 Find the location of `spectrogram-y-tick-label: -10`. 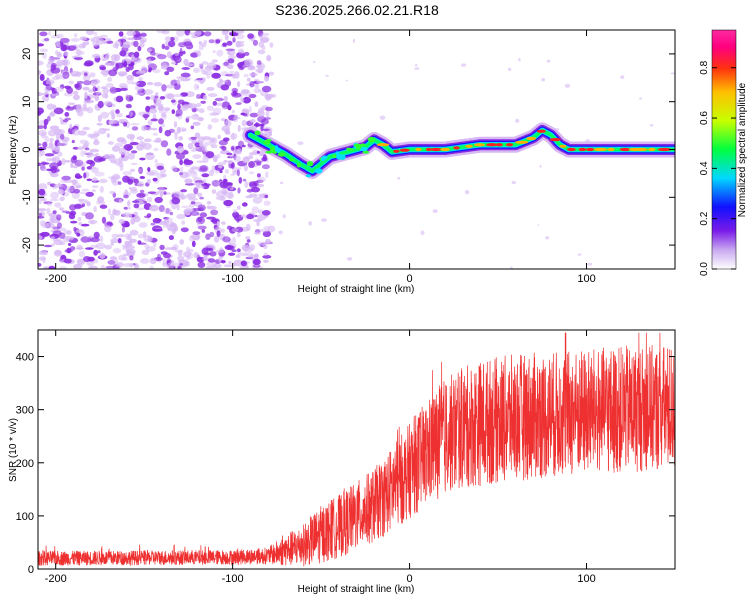

spectrogram-y-tick-label: -10 is located at coordinates (27, 197).